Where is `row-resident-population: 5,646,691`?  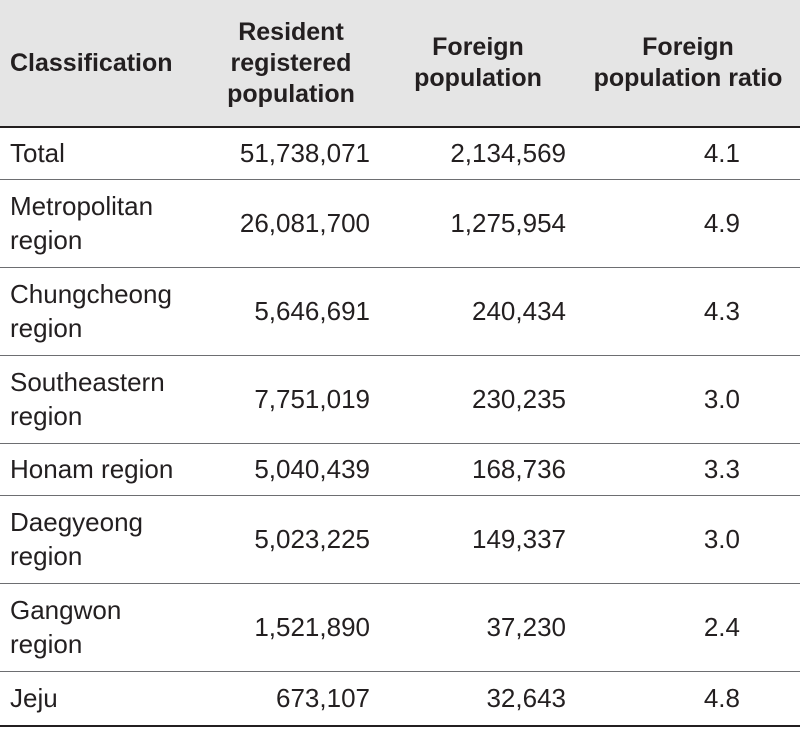
row-resident-population: 5,646,691 is located at coordinates (290, 311).